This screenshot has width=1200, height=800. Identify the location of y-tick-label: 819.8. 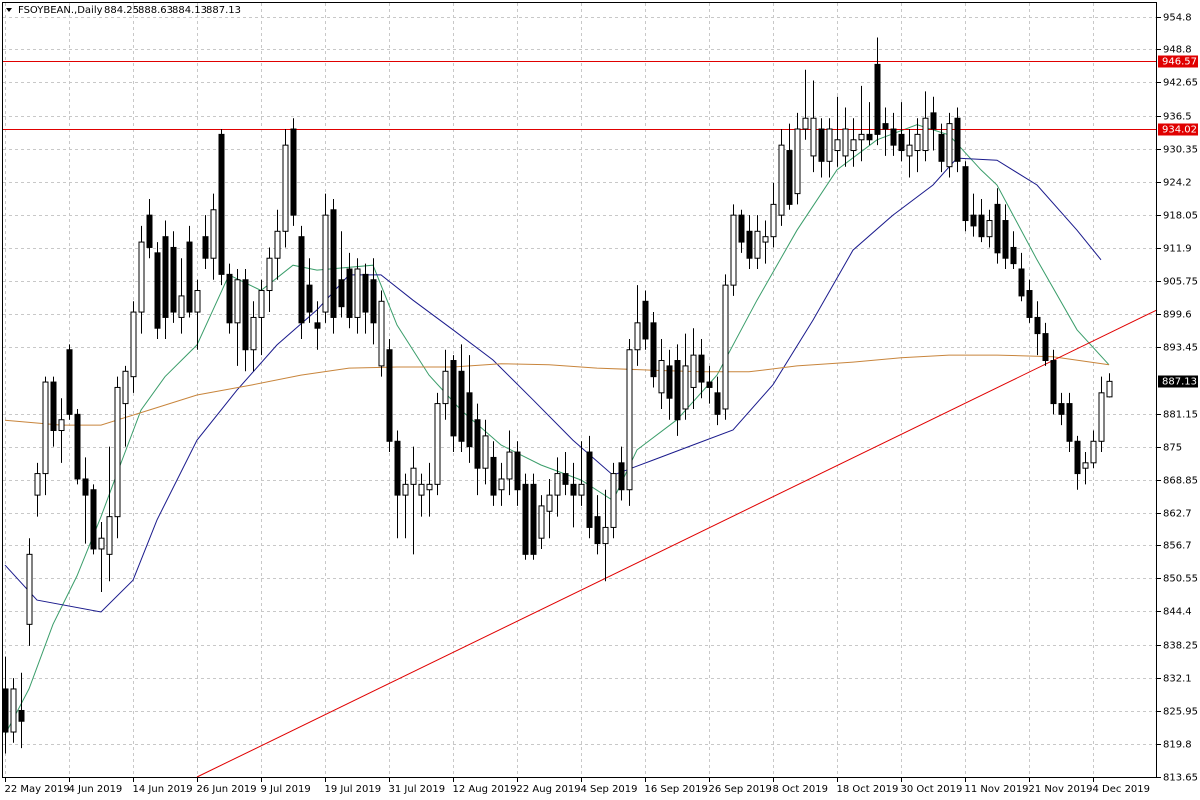
(1177, 745).